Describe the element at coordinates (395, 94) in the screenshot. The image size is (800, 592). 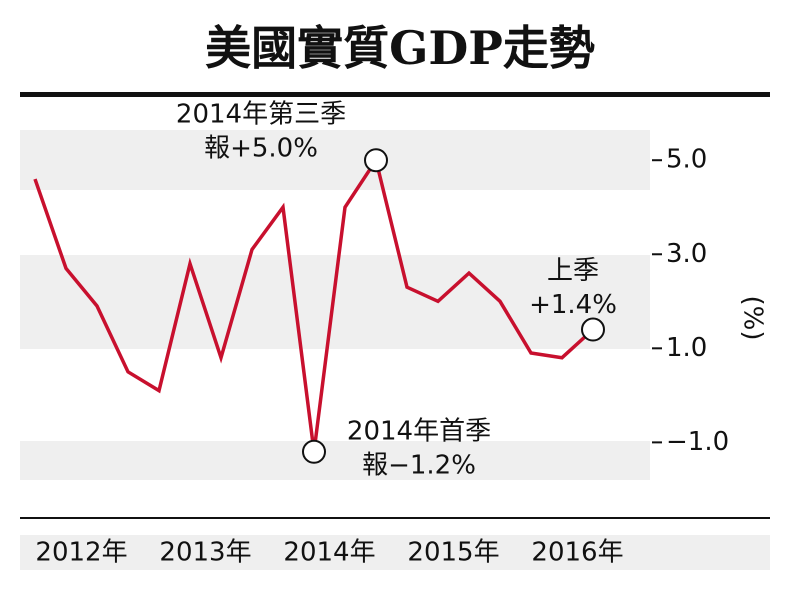
I see `title-rule` at that location.